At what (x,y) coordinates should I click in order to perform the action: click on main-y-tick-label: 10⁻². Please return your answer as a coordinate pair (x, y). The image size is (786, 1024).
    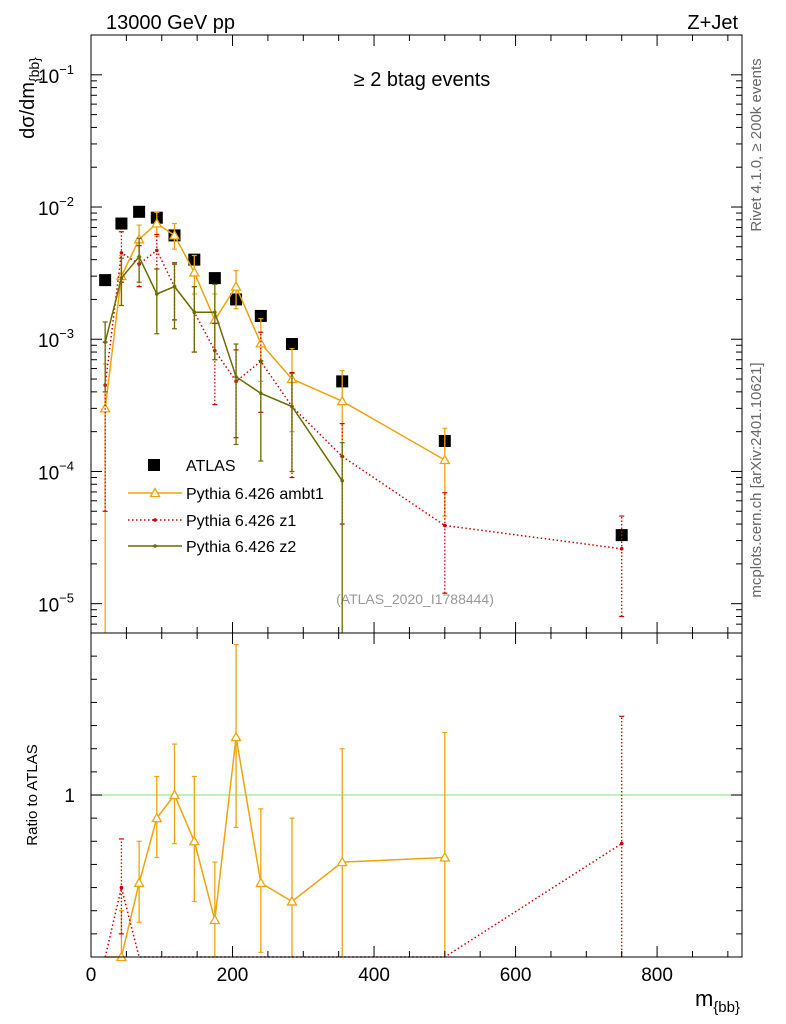
    Looking at the image, I should click on (56, 207).